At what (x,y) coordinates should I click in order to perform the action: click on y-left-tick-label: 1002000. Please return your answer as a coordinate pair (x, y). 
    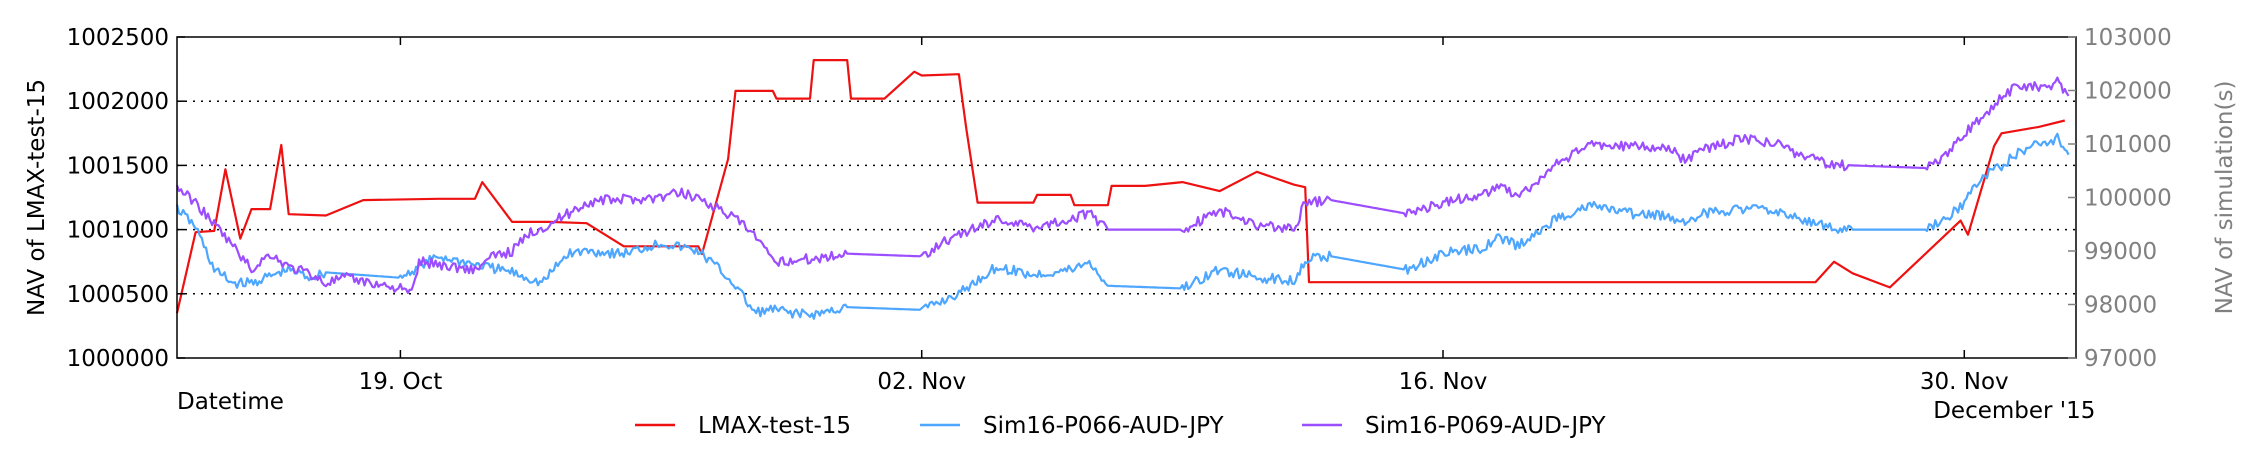
    Looking at the image, I should click on (118, 102).